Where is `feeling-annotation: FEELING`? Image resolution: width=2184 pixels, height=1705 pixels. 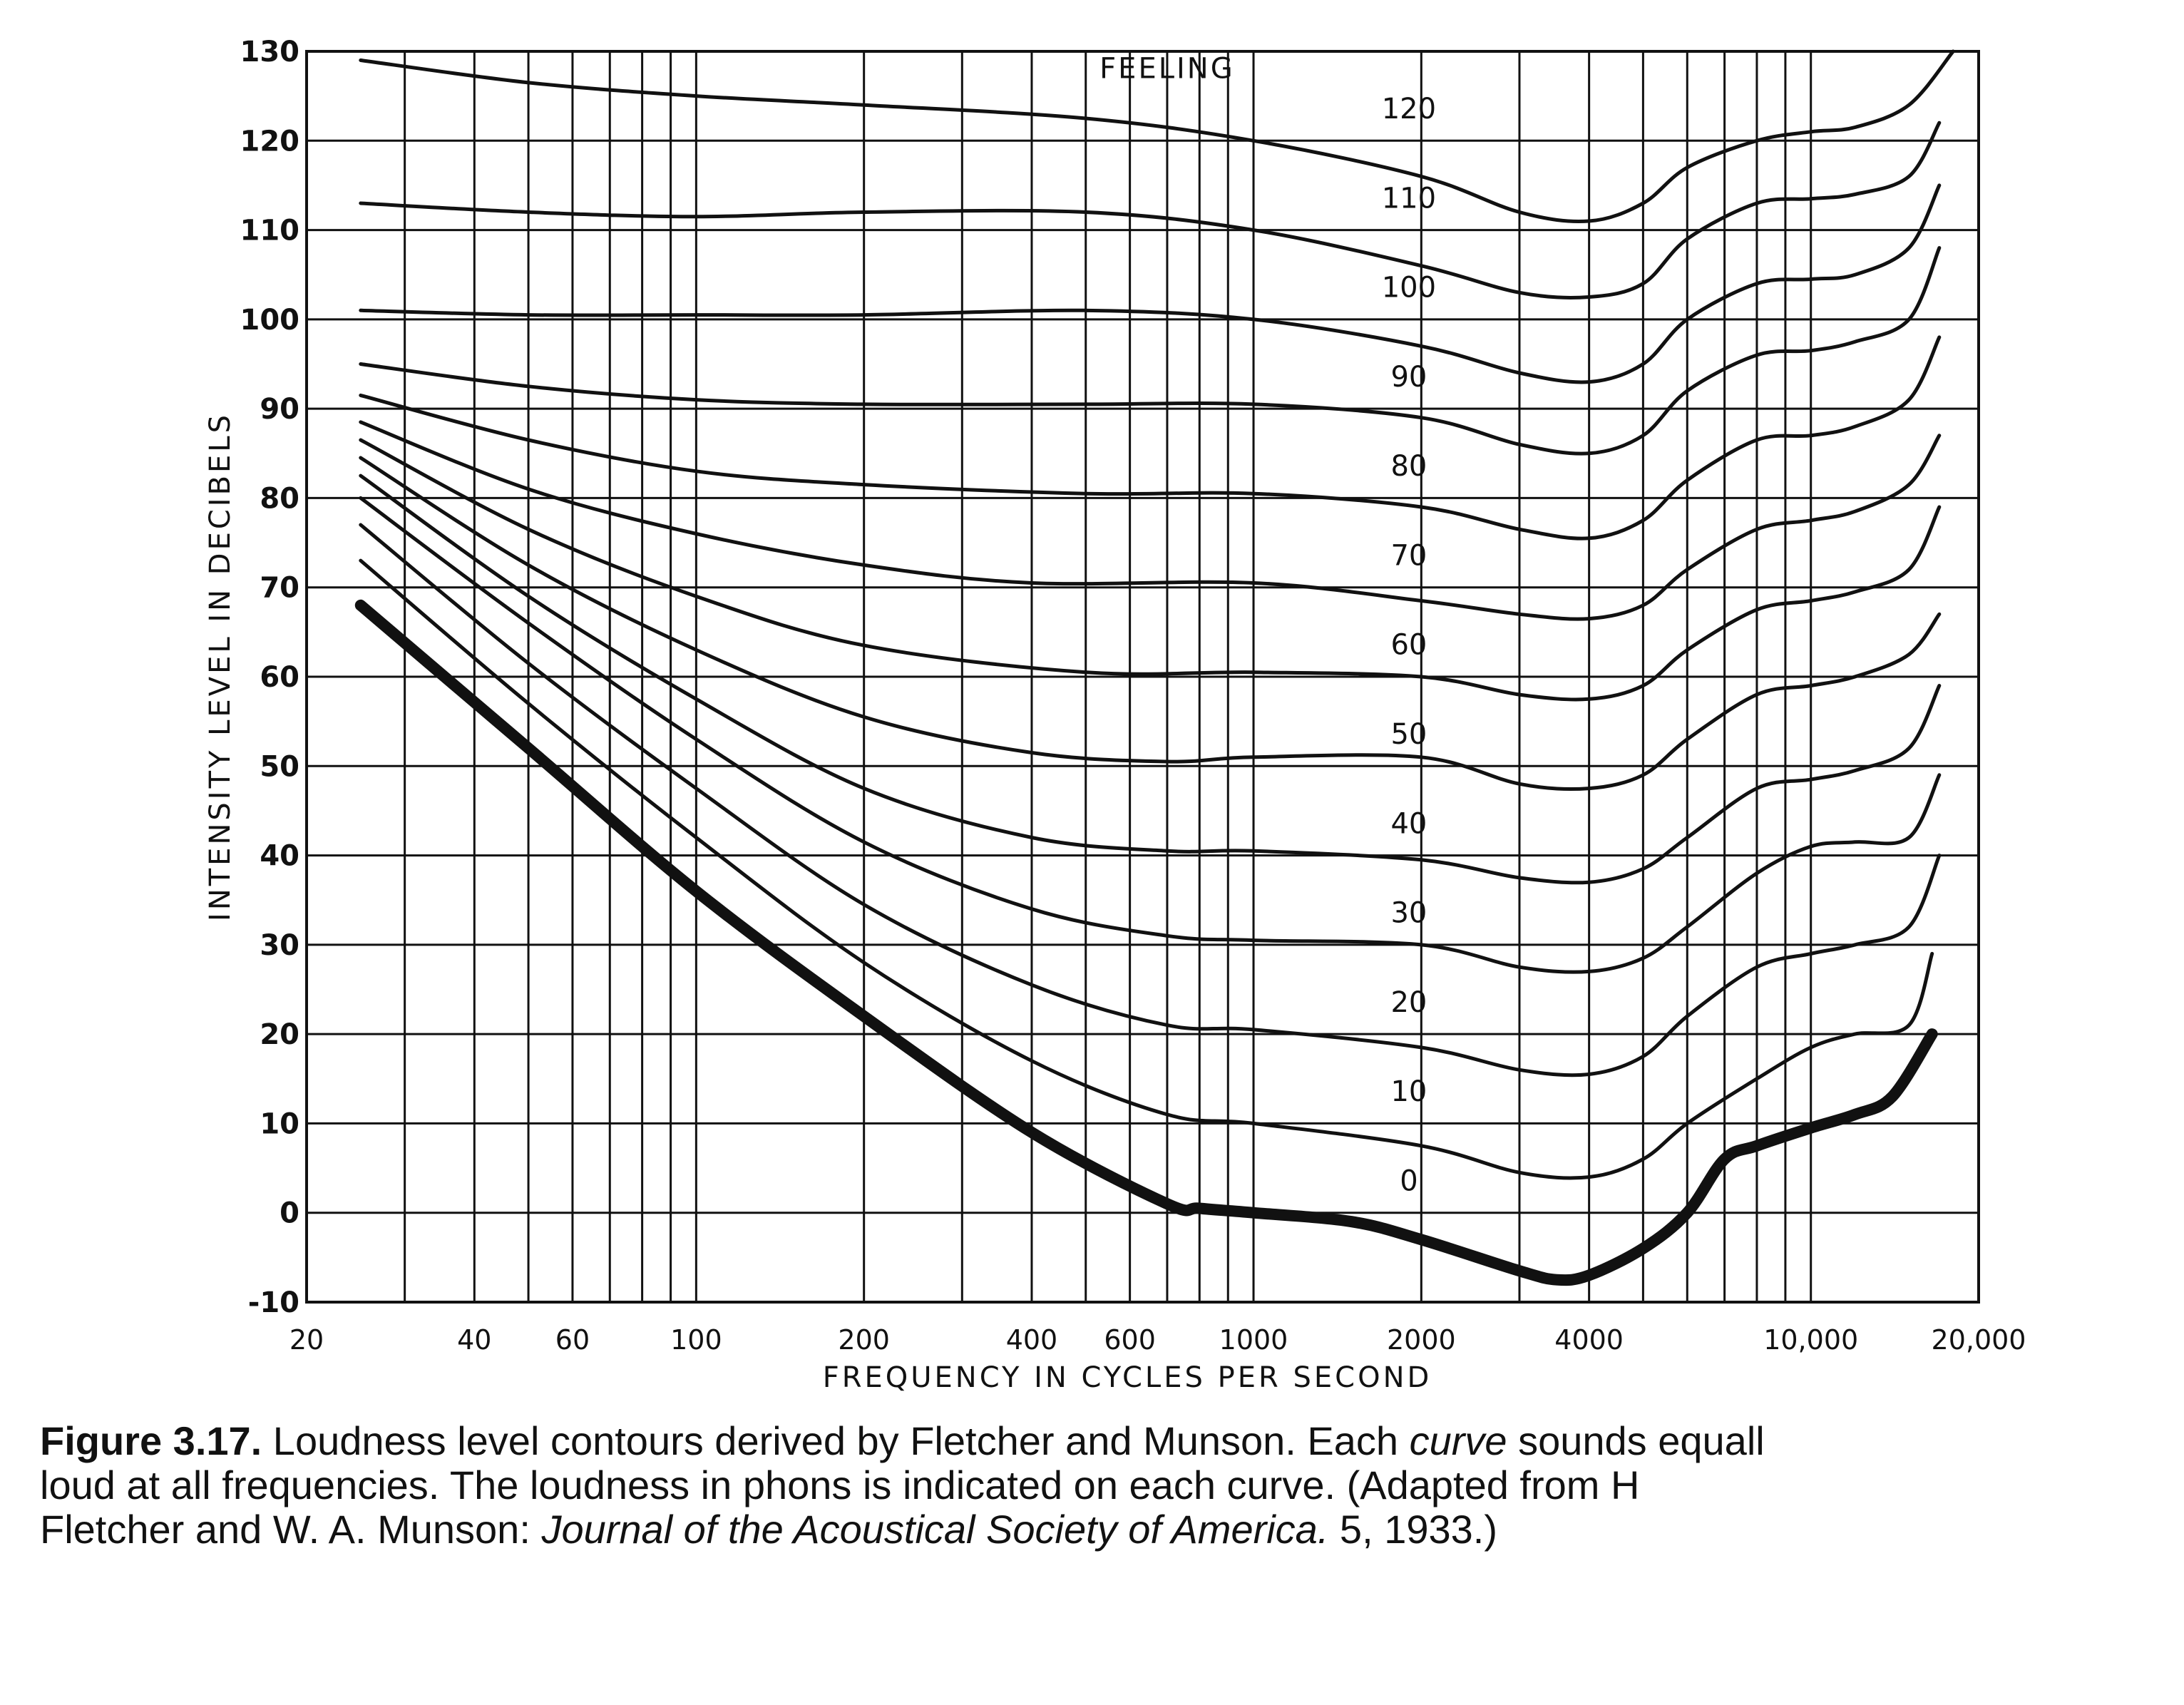
feeling-annotation: FEELING is located at coordinates (1167, 69).